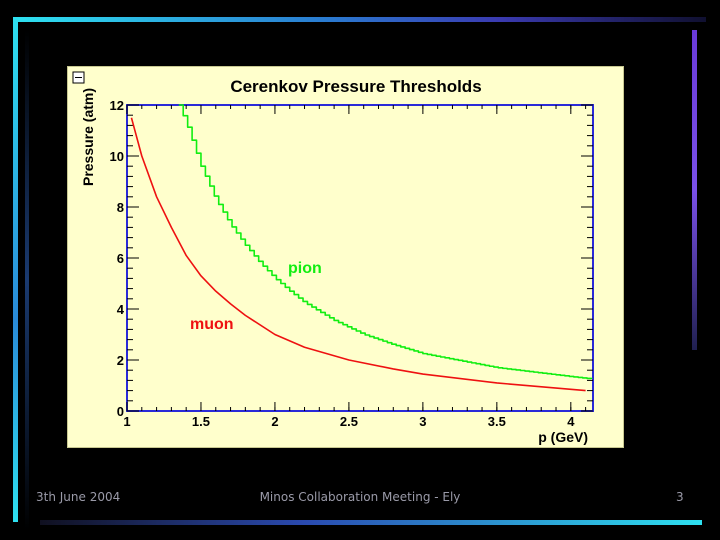 The width and height of the screenshot is (720, 540). Describe the element at coordinates (360, 497) in the screenshot. I see `footer-event-title: Minos Collaboration Meeting - Ely` at that location.